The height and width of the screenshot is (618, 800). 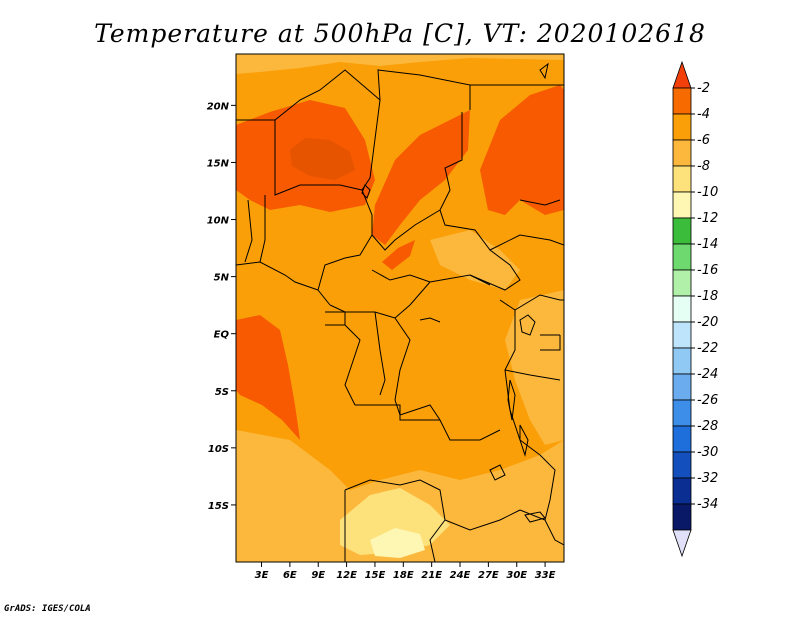 I want to click on colorbar-label: -28, so click(x=707, y=426).